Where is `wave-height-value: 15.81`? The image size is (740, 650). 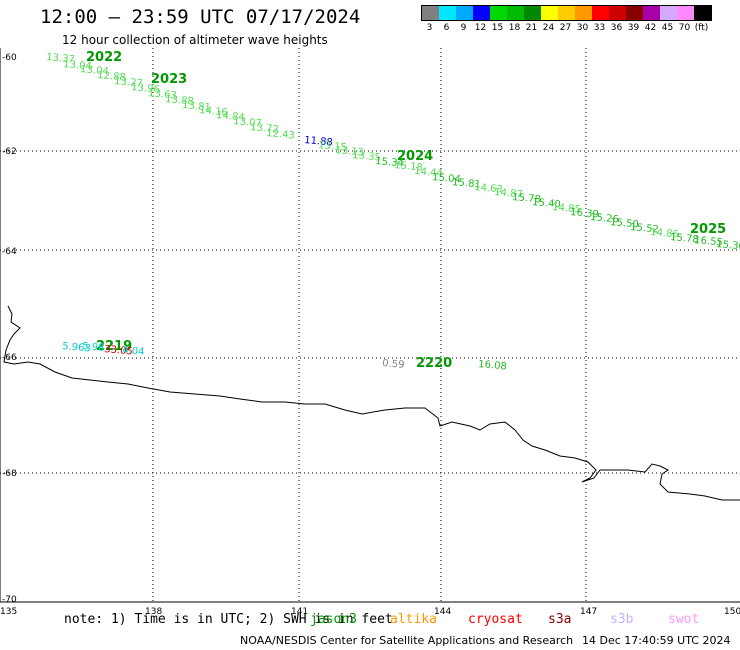
wave-height-value: 15.81 is located at coordinates (466, 183).